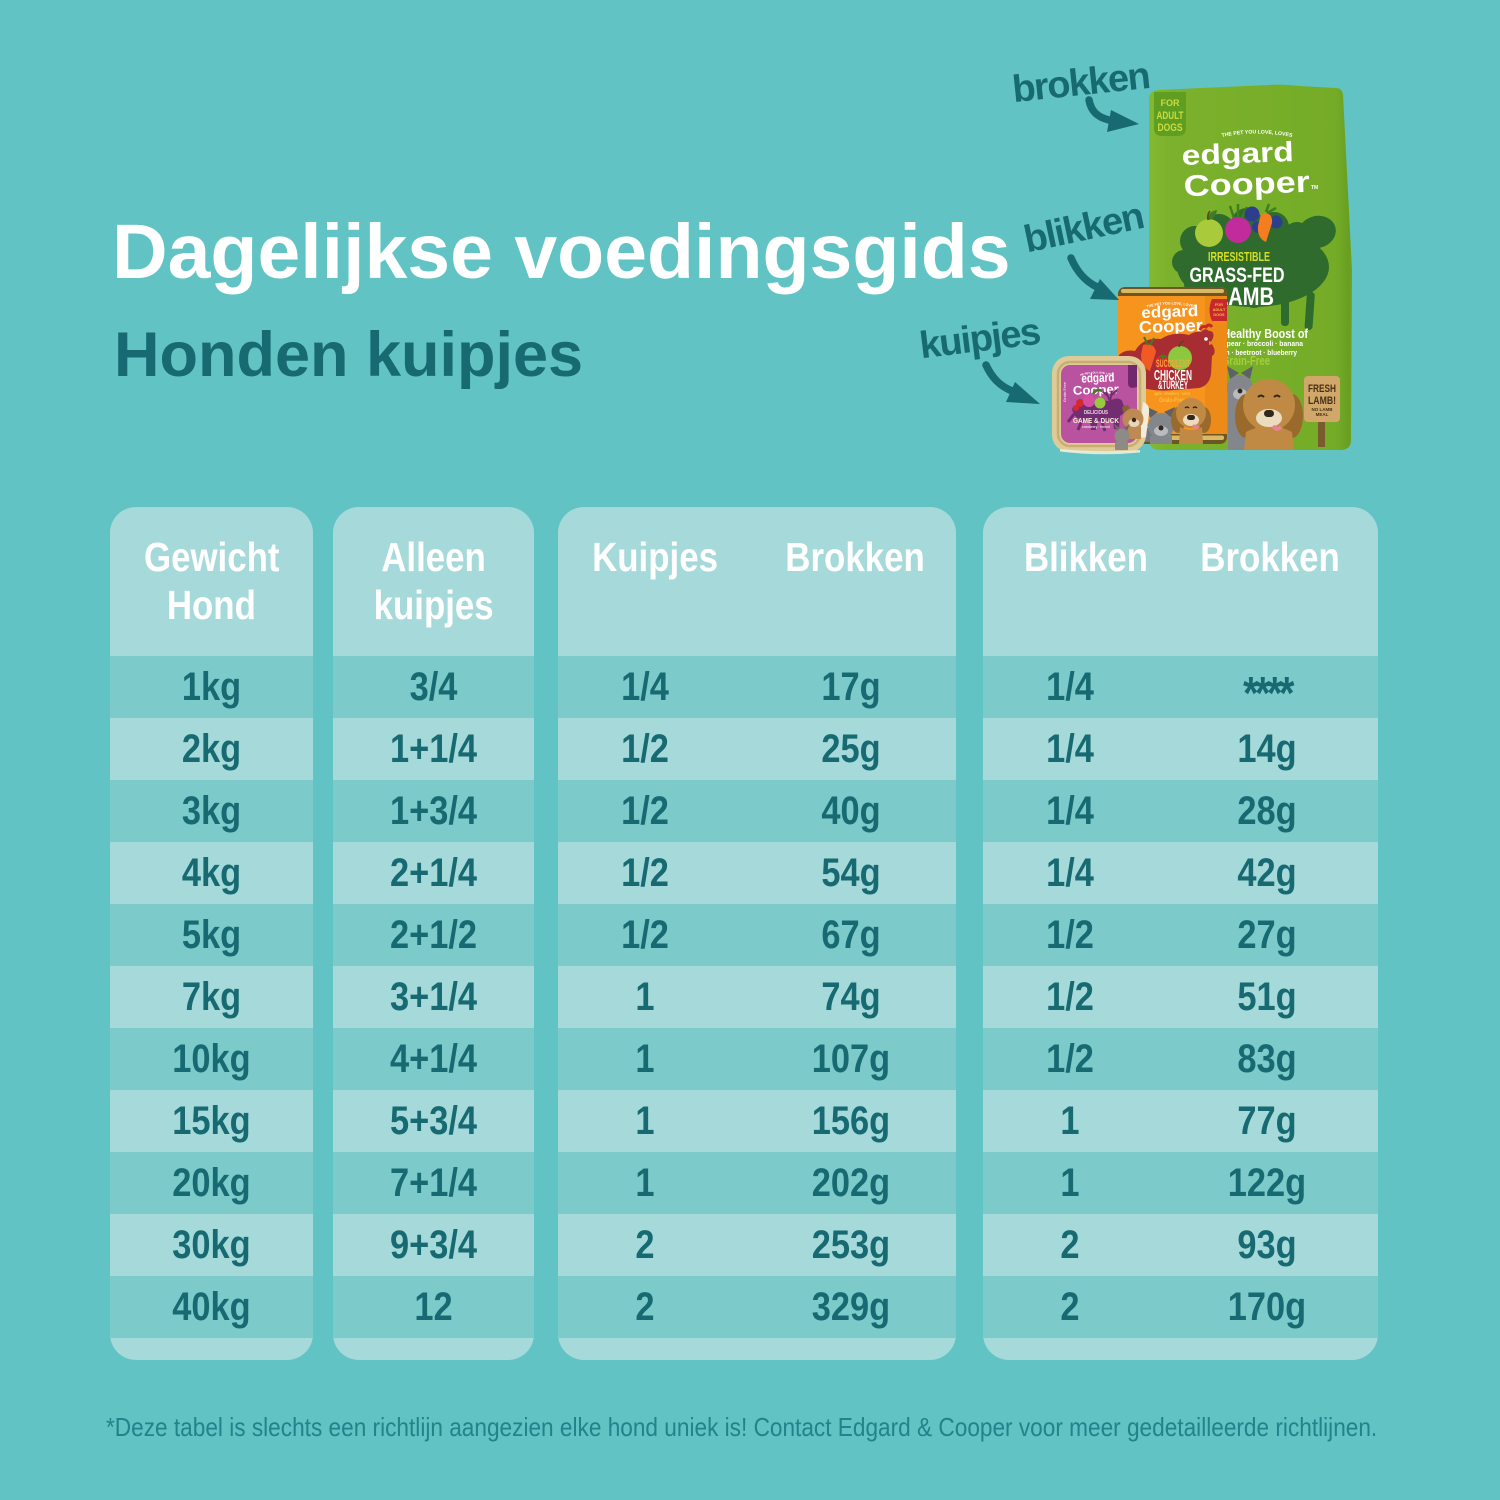 The width and height of the screenshot is (1500, 1500). I want to click on svg-text: NO LAMB, so click(1323, 409).